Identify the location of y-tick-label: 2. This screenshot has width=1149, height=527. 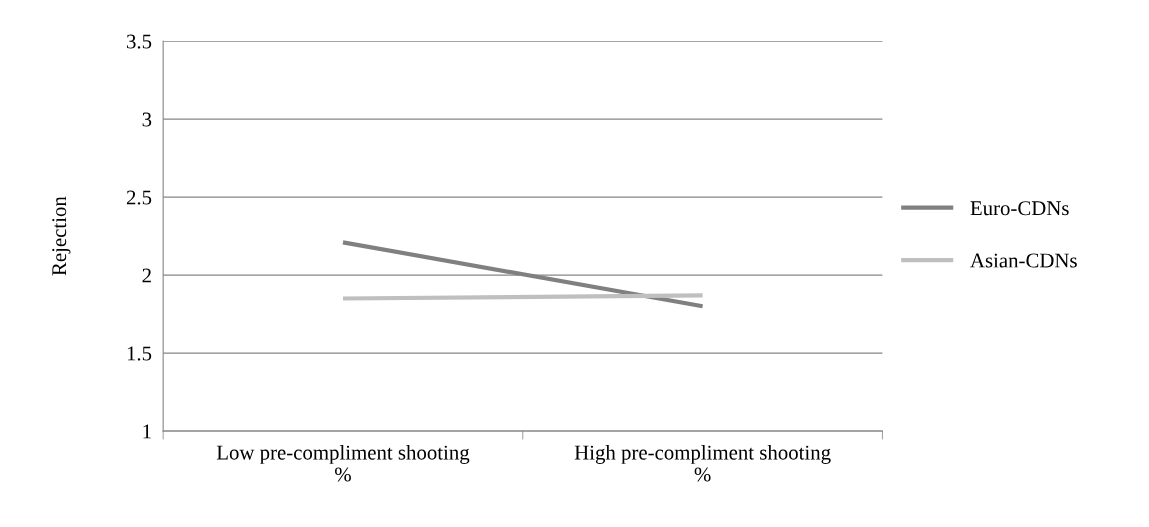
(146, 275).